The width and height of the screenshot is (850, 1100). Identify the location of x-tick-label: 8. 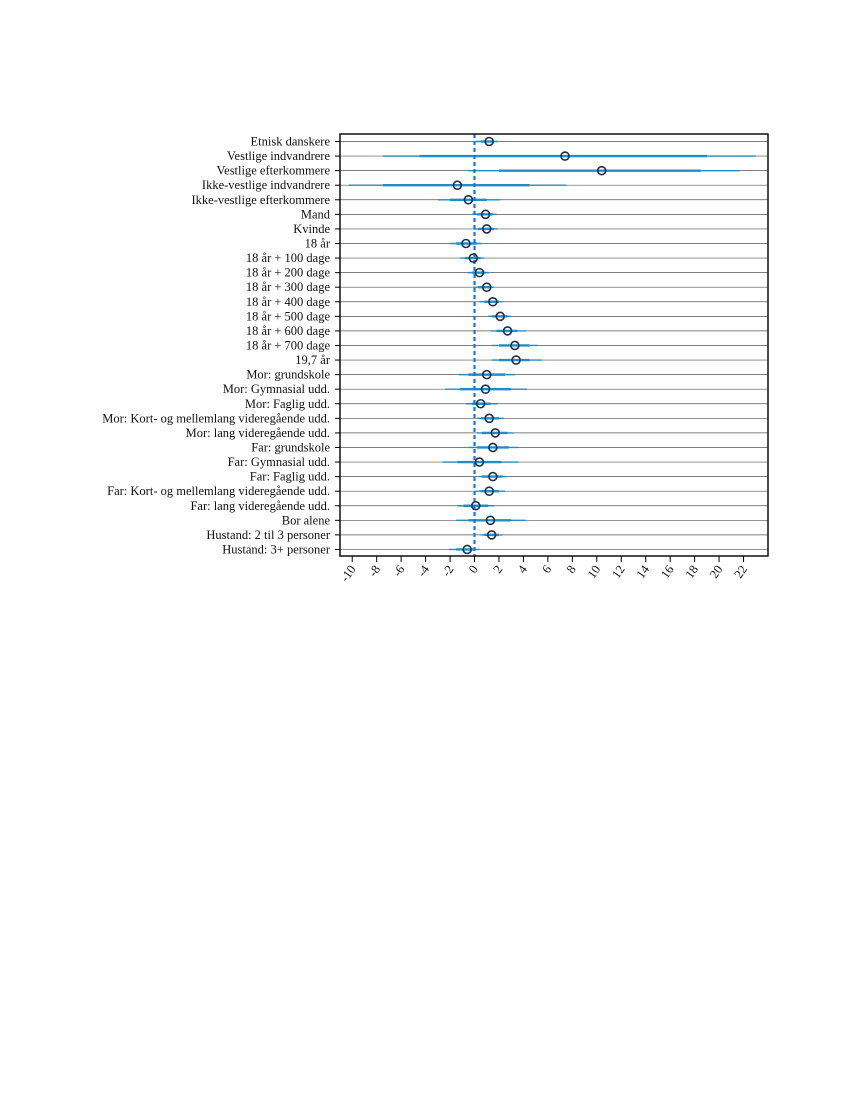
(571, 569).